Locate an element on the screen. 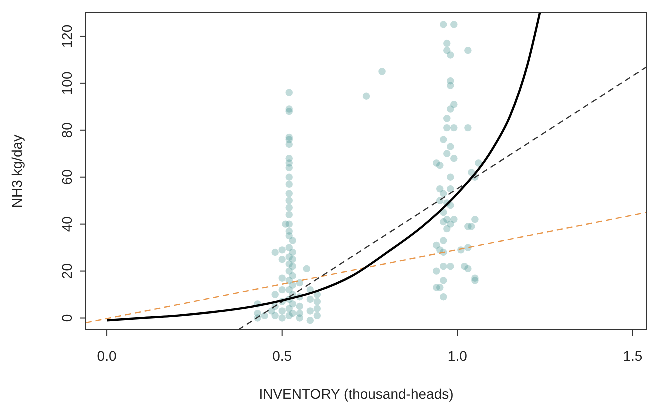 The height and width of the screenshot is (404, 648). y-tick-label: 0 is located at coordinates (67, 318).